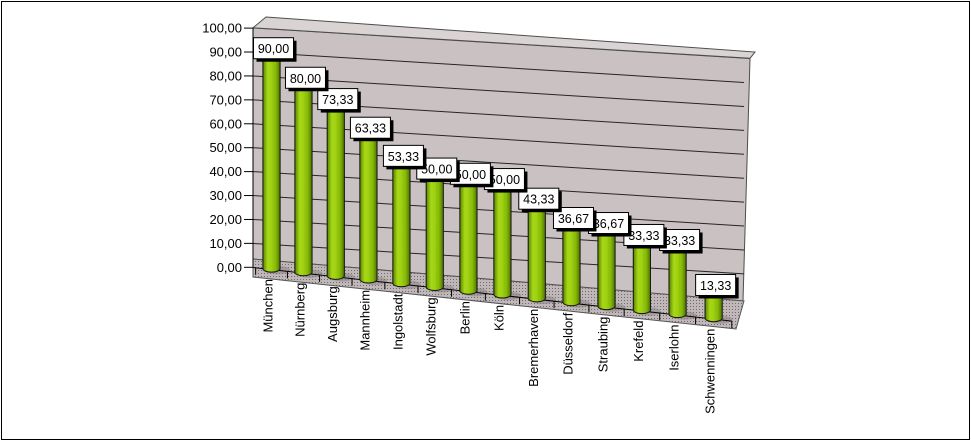  I want to click on x-axis-category-label: München, so click(268, 305).